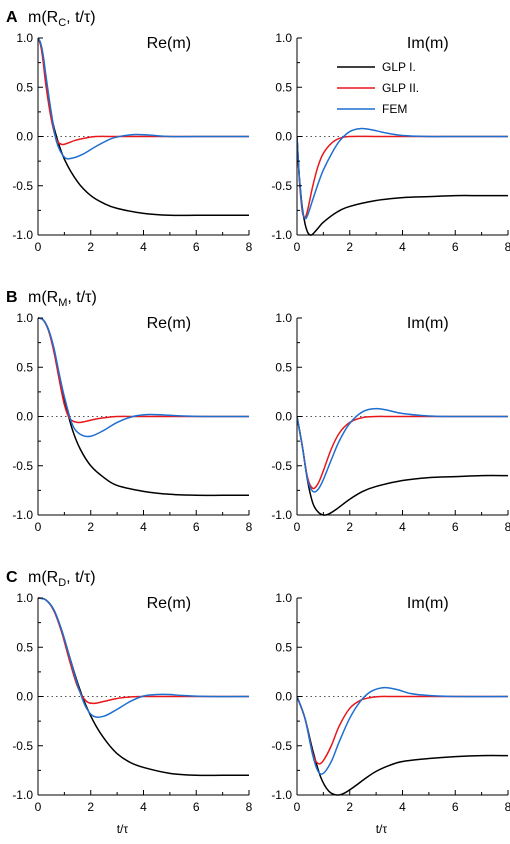  I want to click on panel-c-re: 1.0 0.5 0.0 -0.5 -1.00 2 4 6 8 Re(m) t/τ, so click(132, 713).